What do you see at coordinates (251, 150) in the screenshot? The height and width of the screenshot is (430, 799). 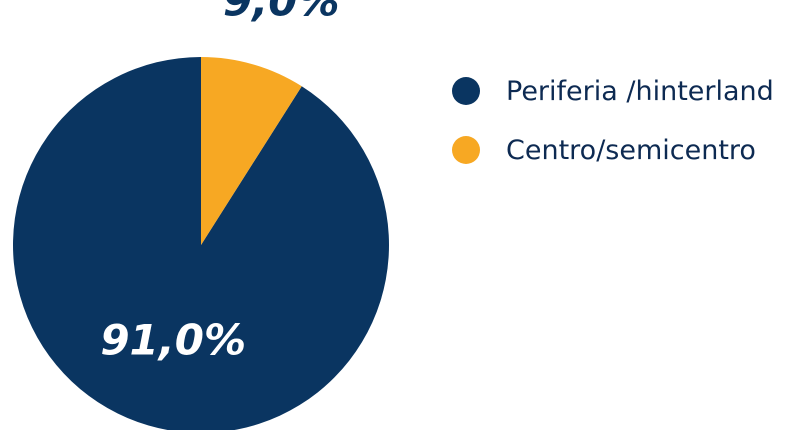 I see `pie-slice-centro` at bounding box center [251, 150].